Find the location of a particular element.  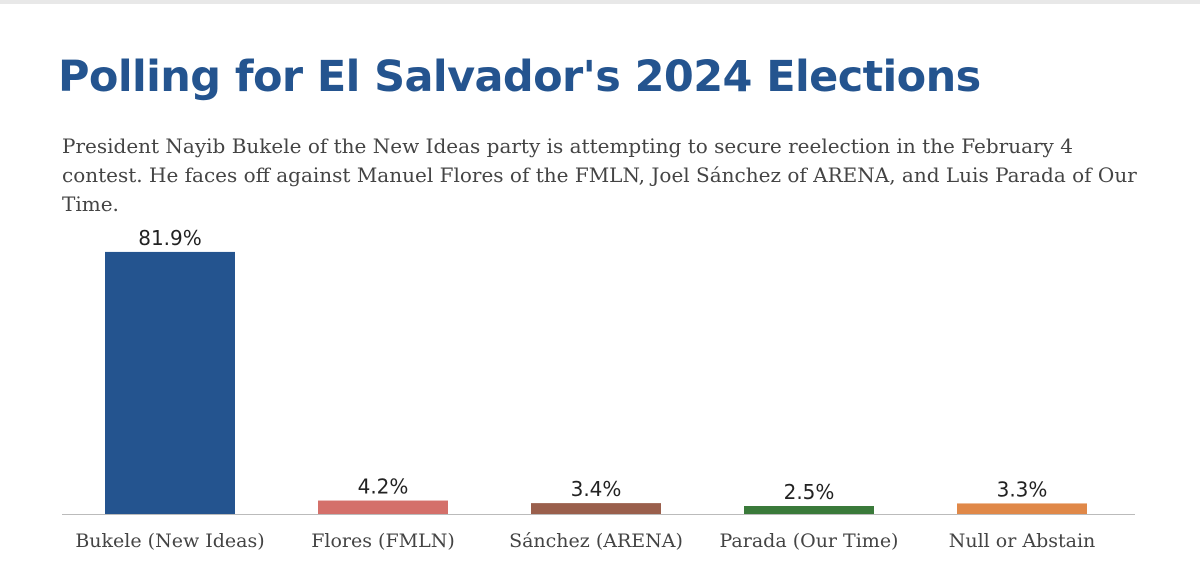

value-label-2: 3.4% is located at coordinates (596, 489).